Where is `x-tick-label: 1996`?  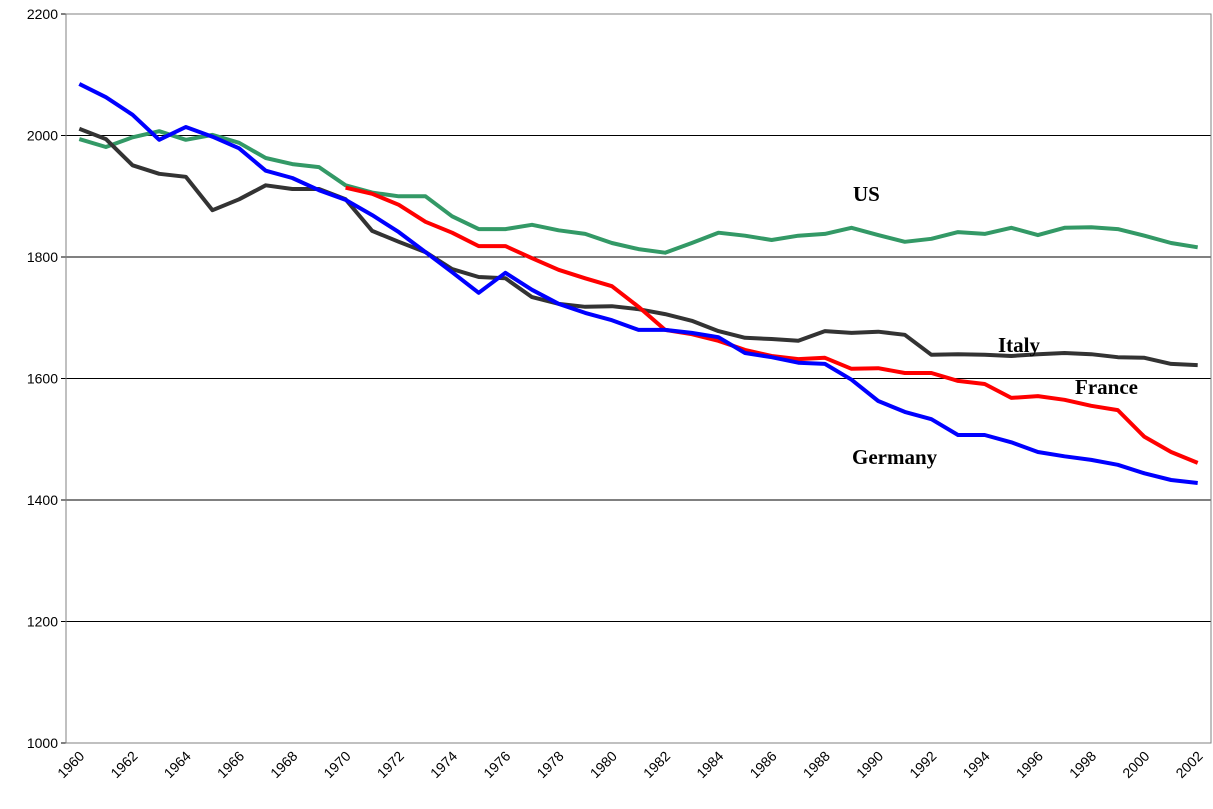
x-tick-label: 1996 is located at coordinates (1029, 764).